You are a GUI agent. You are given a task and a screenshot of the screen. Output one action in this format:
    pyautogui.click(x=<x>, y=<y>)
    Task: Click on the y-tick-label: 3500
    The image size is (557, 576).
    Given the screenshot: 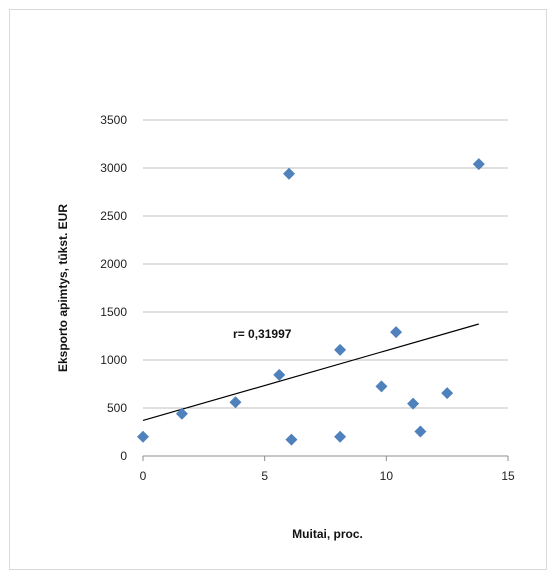 What is the action you would take?
    pyautogui.click(x=113, y=120)
    